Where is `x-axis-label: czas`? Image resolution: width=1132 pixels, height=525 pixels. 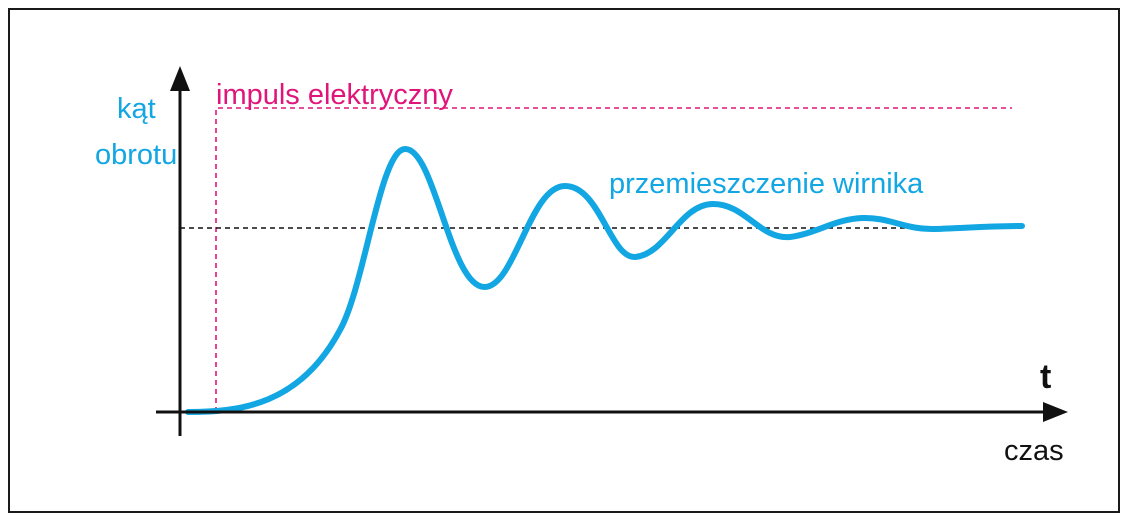
x-axis-label: czas is located at coordinates (1034, 451).